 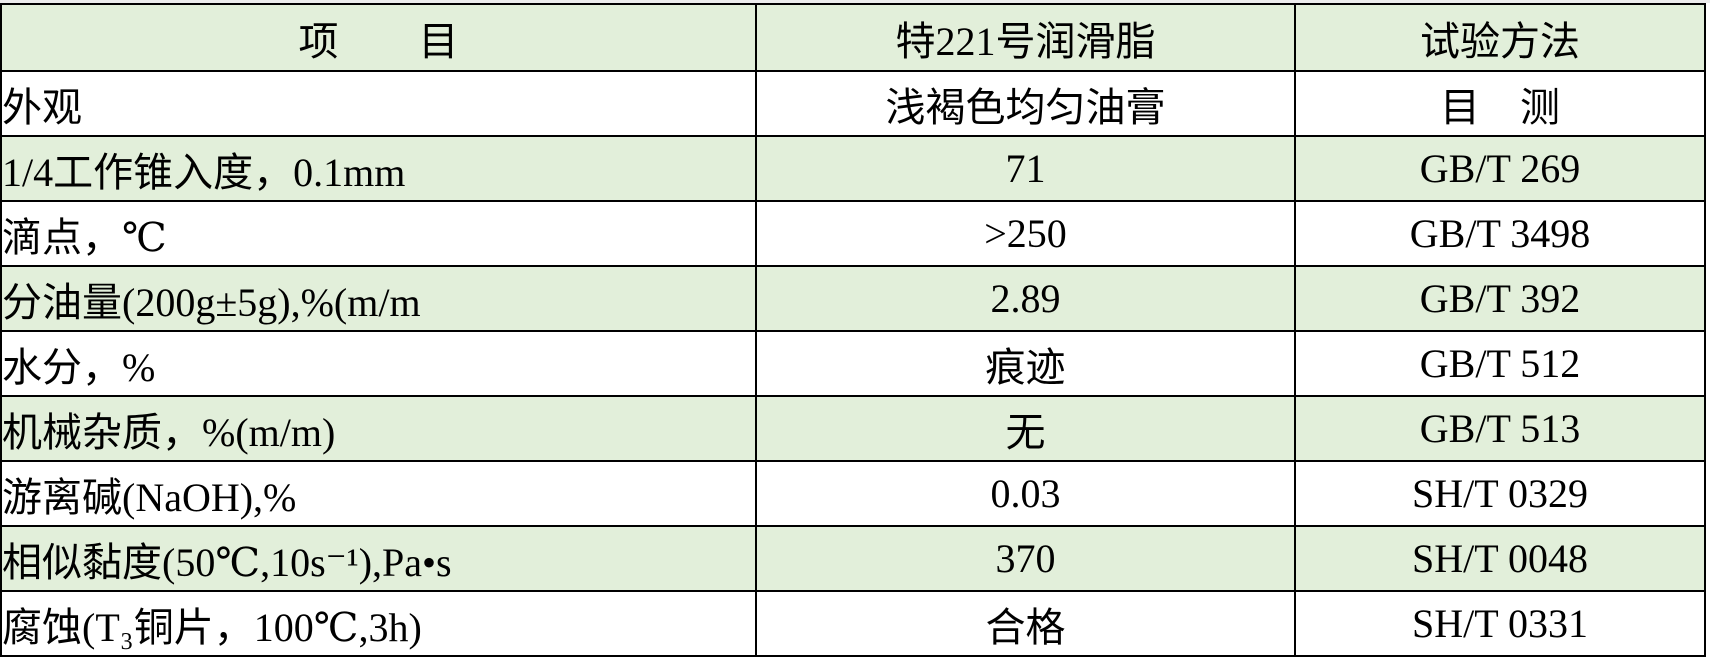 What do you see at coordinates (378, 233) in the screenshot?
I see `cell-item: 滴点，℃` at bounding box center [378, 233].